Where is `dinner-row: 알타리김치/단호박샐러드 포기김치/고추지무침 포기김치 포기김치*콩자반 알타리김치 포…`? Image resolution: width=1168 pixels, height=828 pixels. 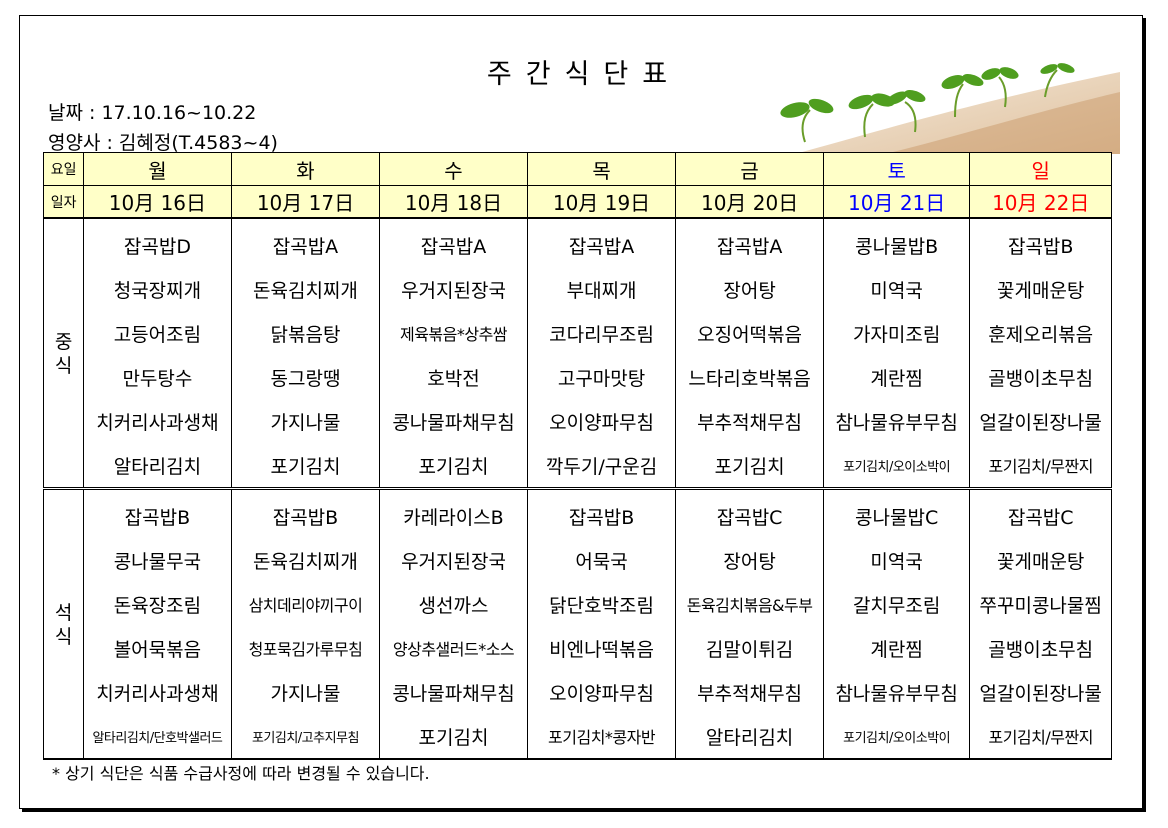
dinner-row: 알타리김치/단호박샐러드 포기김치/고추지무침 포기김치 포기김치*콩자반 알타리김치 포… is located at coordinates (578, 737).